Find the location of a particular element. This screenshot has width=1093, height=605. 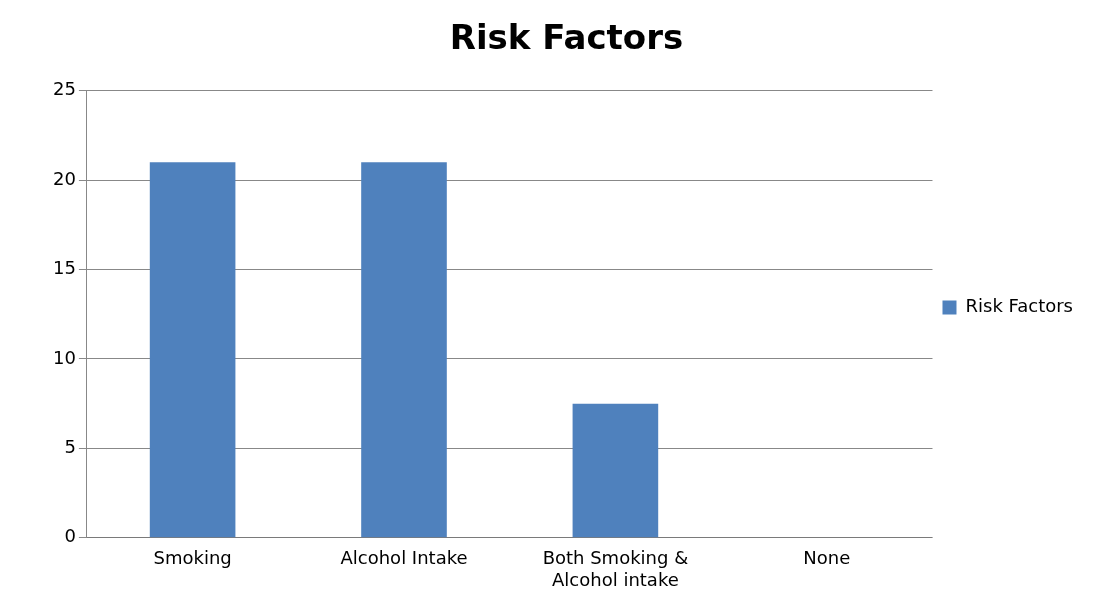

y-tick-label: 20 is located at coordinates (64, 178).